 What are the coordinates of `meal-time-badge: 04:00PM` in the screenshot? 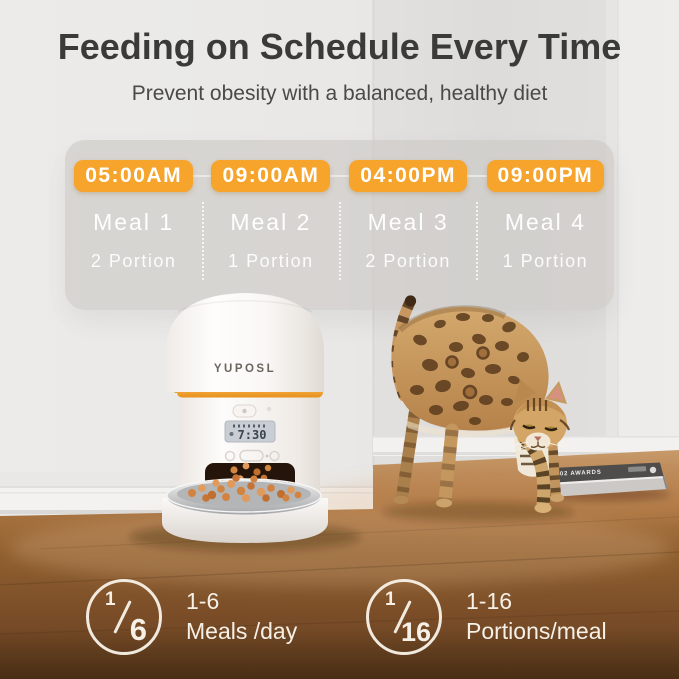 It's located at (408, 176).